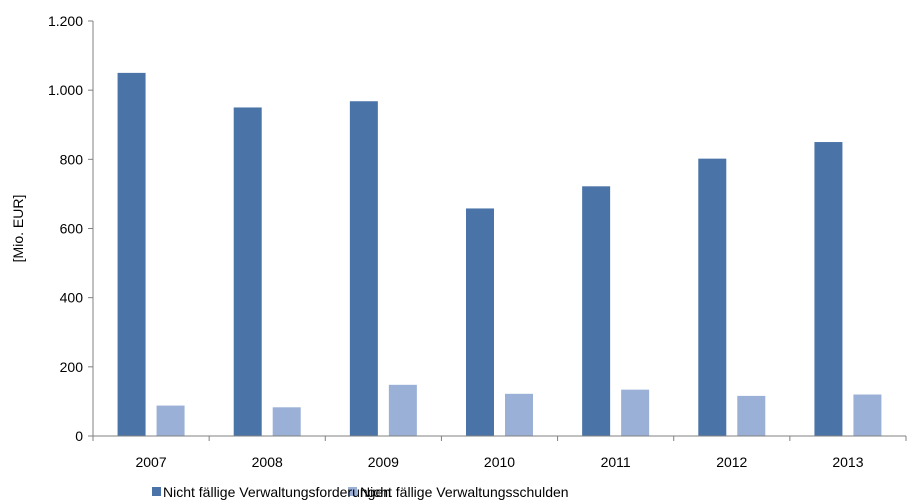 Image resolution: width=909 pixels, height=501 pixels. I want to click on y-axis-title: [Mio. EUR], so click(18, 229).